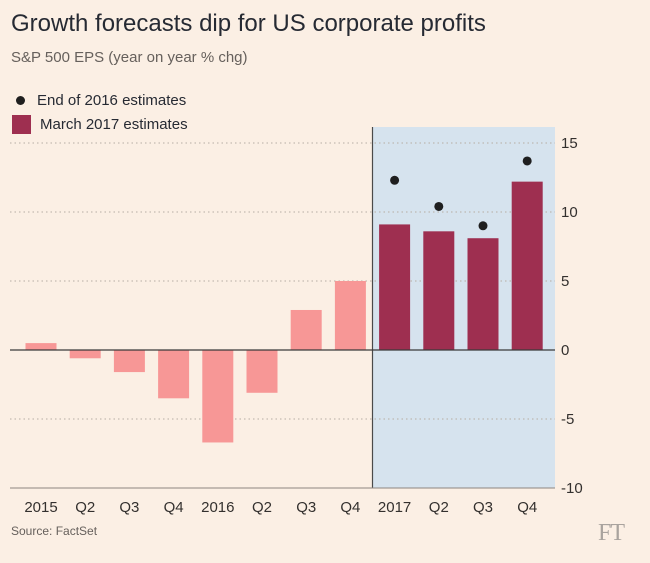 The image size is (650, 563). What do you see at coordinates (394, 507) in the screenshot?
I see `x-tick-label: 2017` at bounding box center [394, 507].